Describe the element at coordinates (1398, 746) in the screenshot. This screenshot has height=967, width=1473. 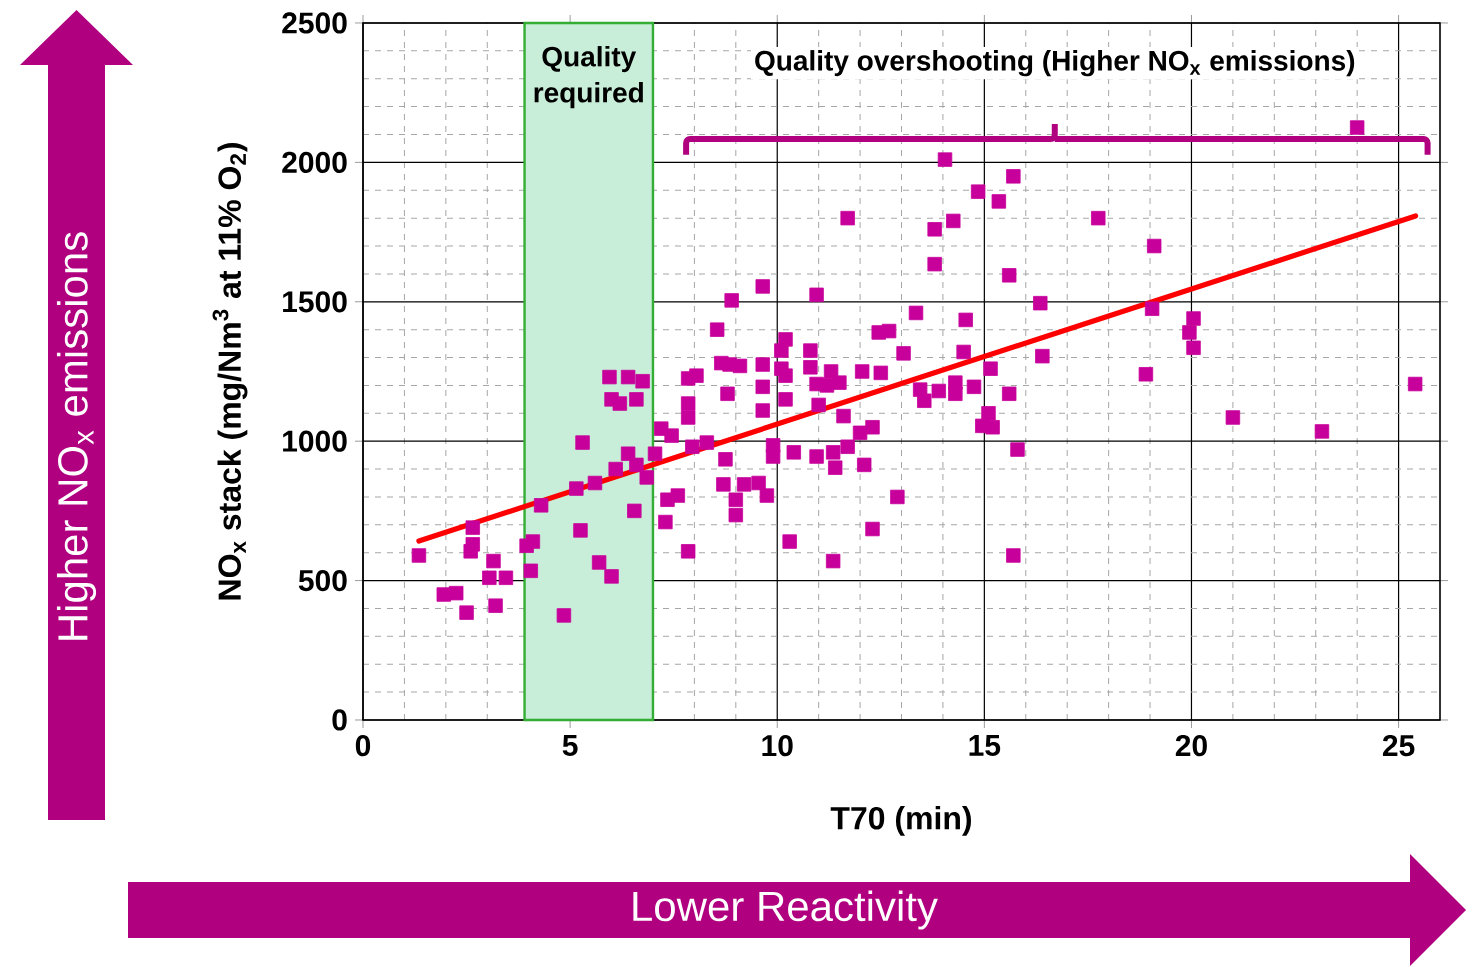
I see `x-tick-label: 25` at that location.